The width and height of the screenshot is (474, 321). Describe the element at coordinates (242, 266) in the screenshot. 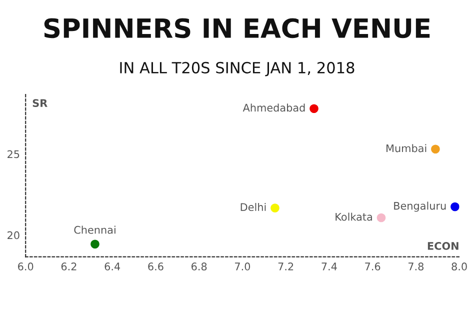

I see `x-tick-label: 7.0` at that location.